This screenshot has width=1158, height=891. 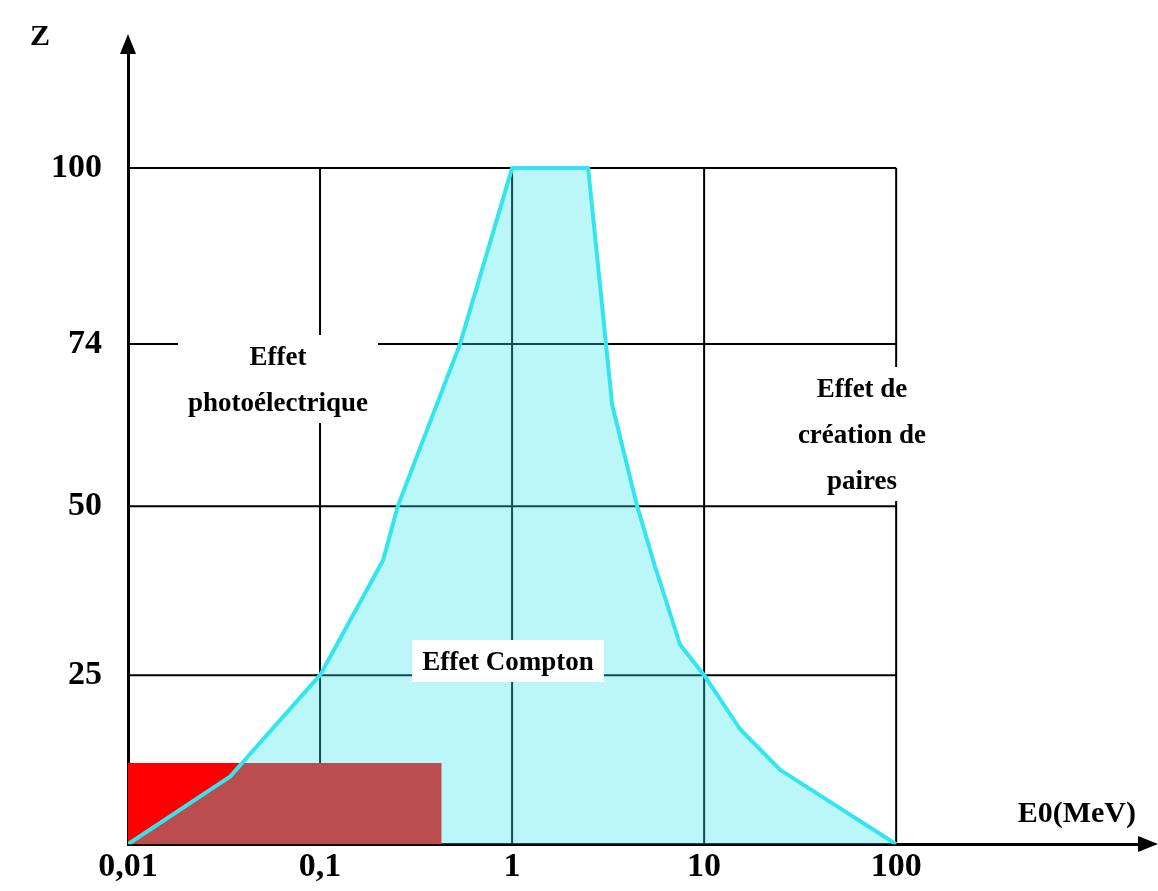 What do you see at coordinates (512, 865) in the screenshot?
I see `x-tick-label: 1` at bounding box center [512, 865].